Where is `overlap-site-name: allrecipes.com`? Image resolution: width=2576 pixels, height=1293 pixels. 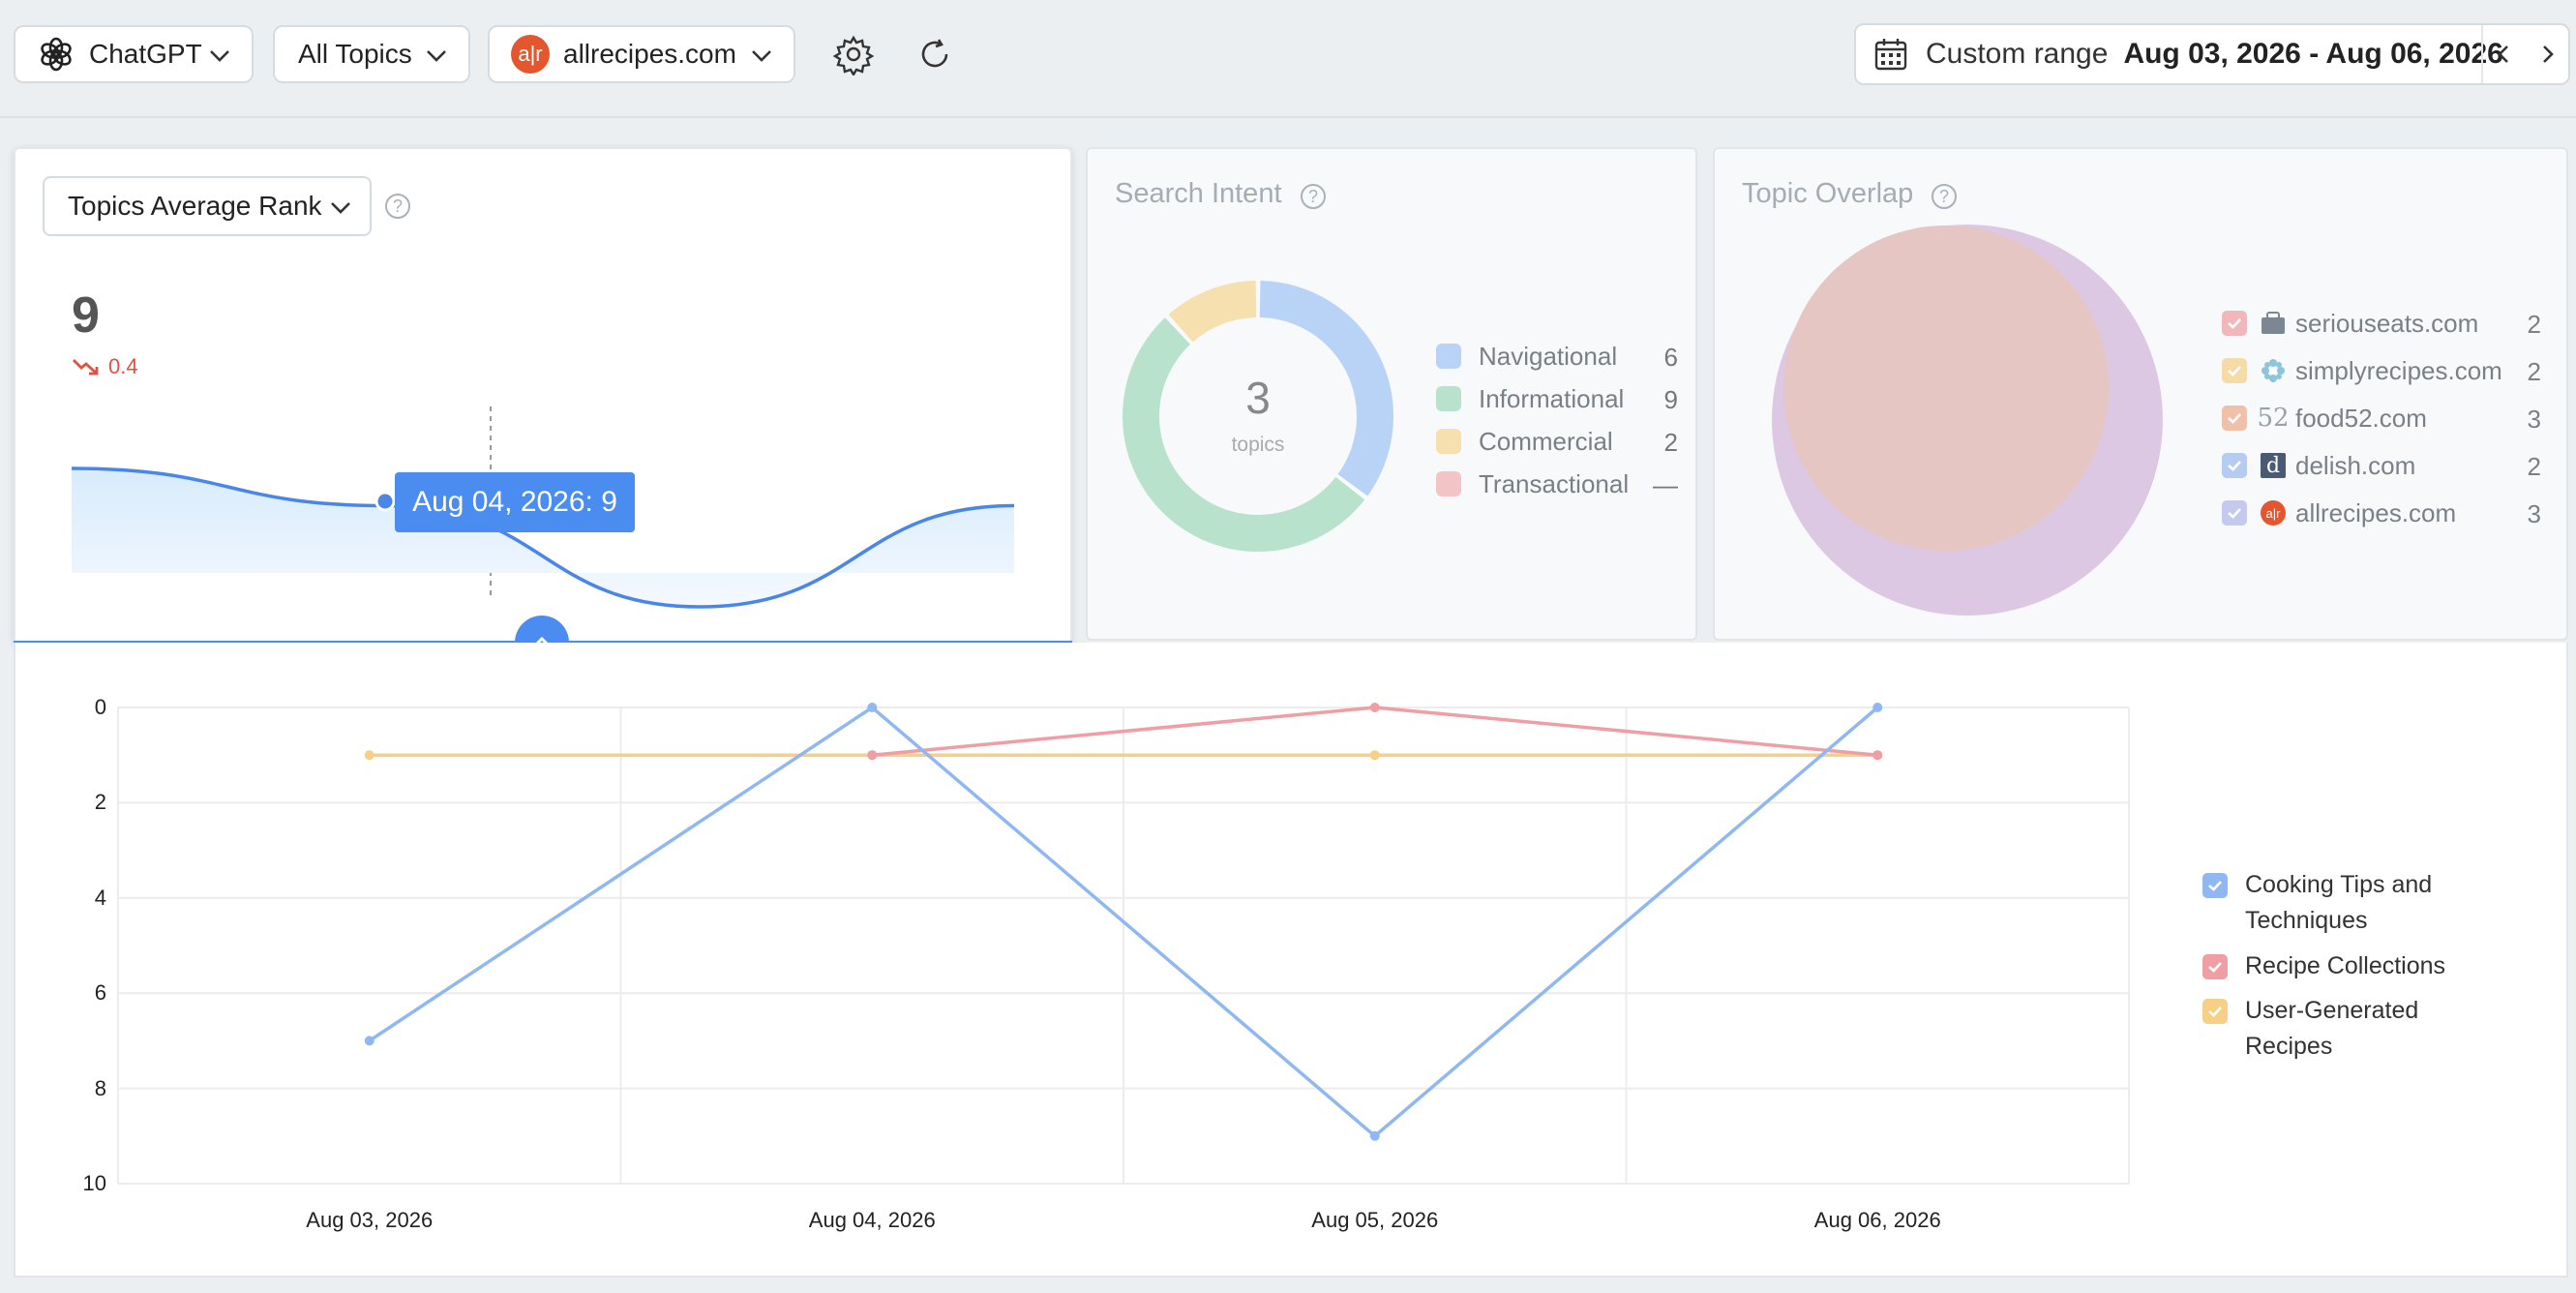
overlap-site-name: allrecipes.com is located at coordinates (2376, 512).